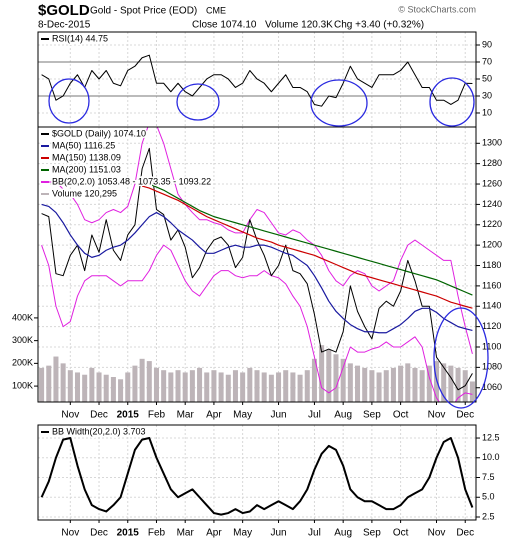 This screenshot has width=520, height=540. I want to click on exchange: CME, so click(216, 10).